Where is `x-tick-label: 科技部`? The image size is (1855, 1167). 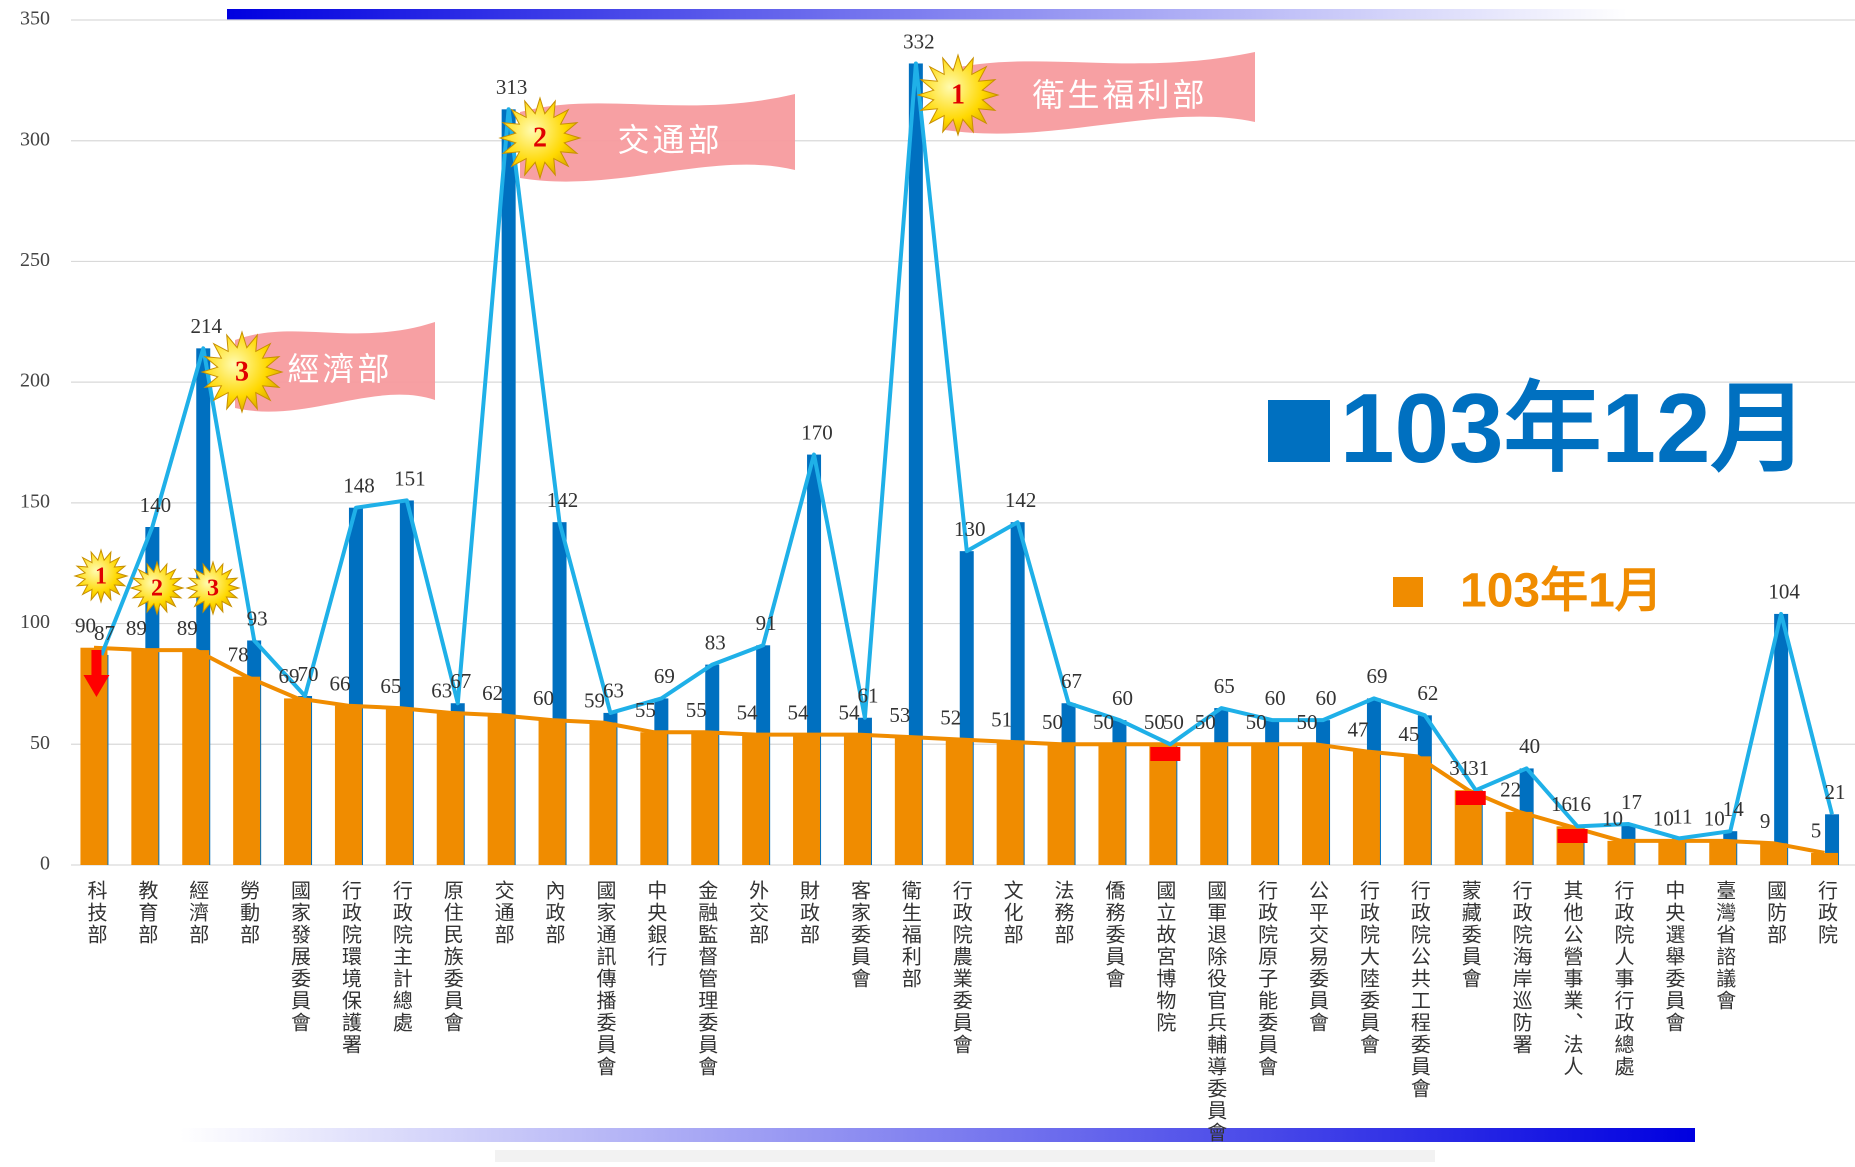 x-tick-label: 科技部 is located at coordinates (96, 913).